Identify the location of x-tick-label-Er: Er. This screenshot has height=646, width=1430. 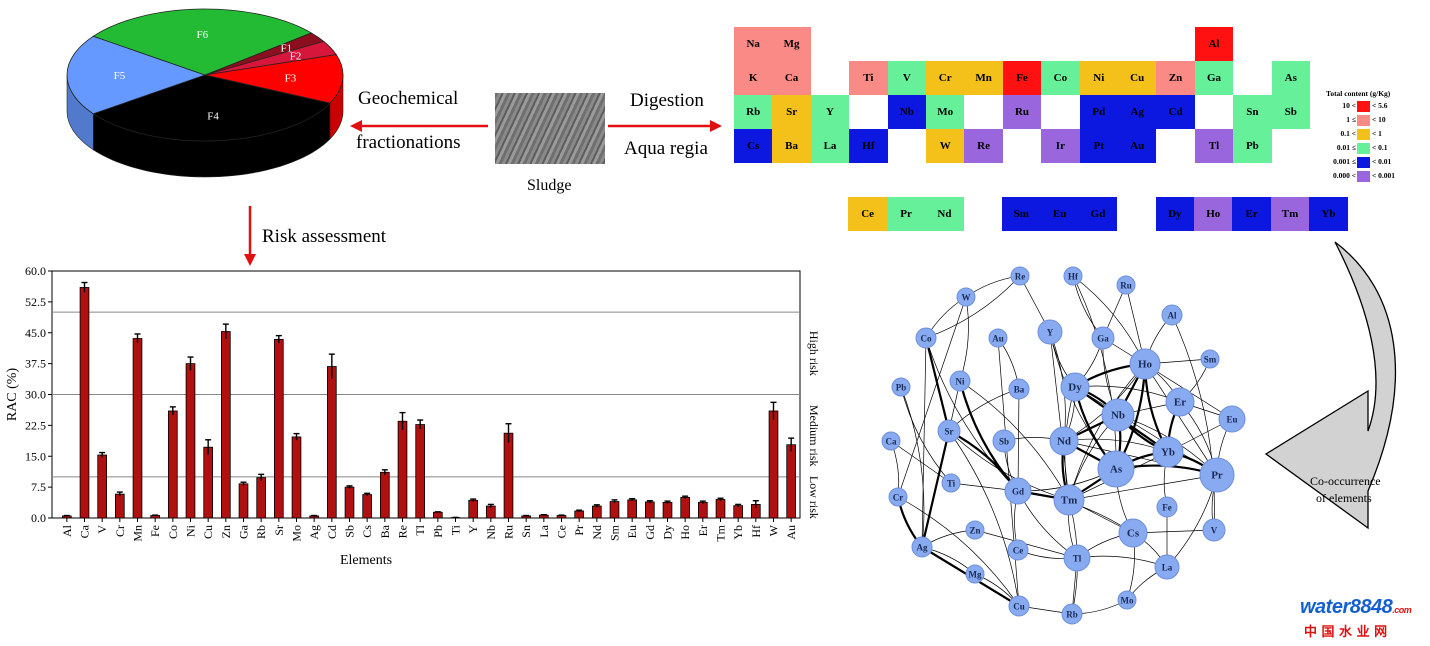
(703, 530).